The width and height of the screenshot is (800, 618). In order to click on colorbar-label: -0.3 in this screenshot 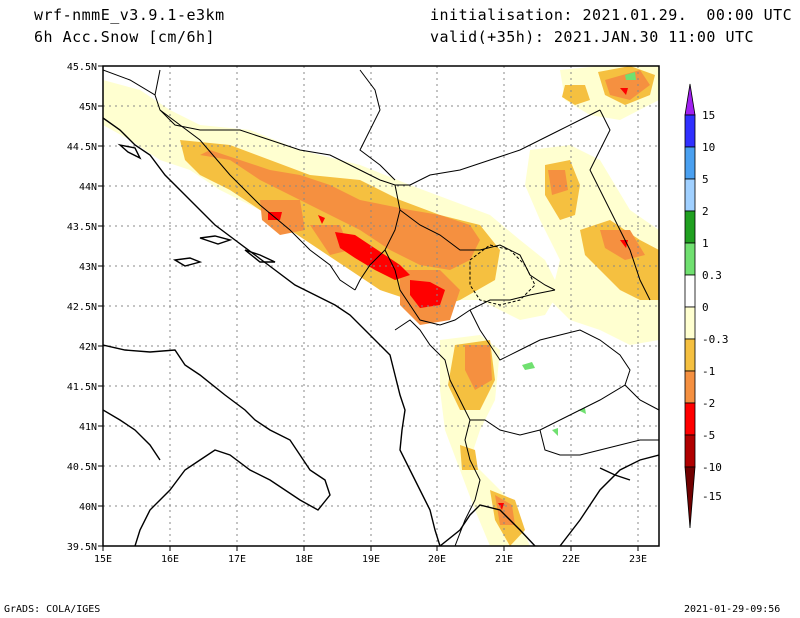, I will do `click(715, 339)`.